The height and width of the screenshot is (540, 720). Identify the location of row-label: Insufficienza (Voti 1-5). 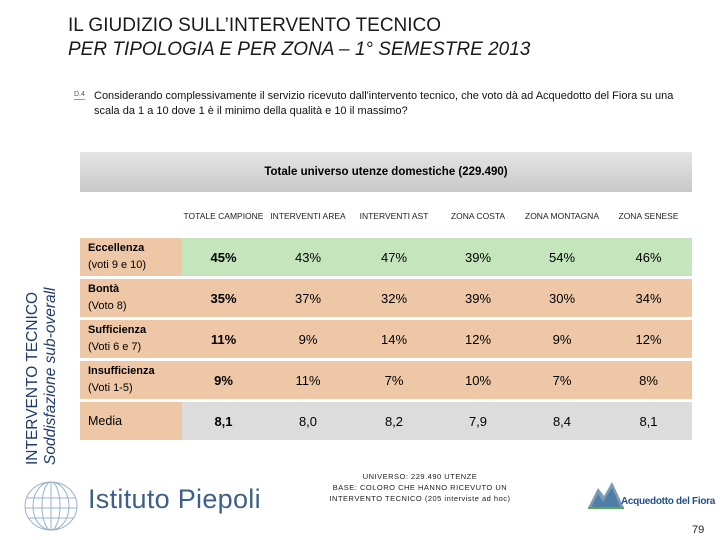
(131, 380).